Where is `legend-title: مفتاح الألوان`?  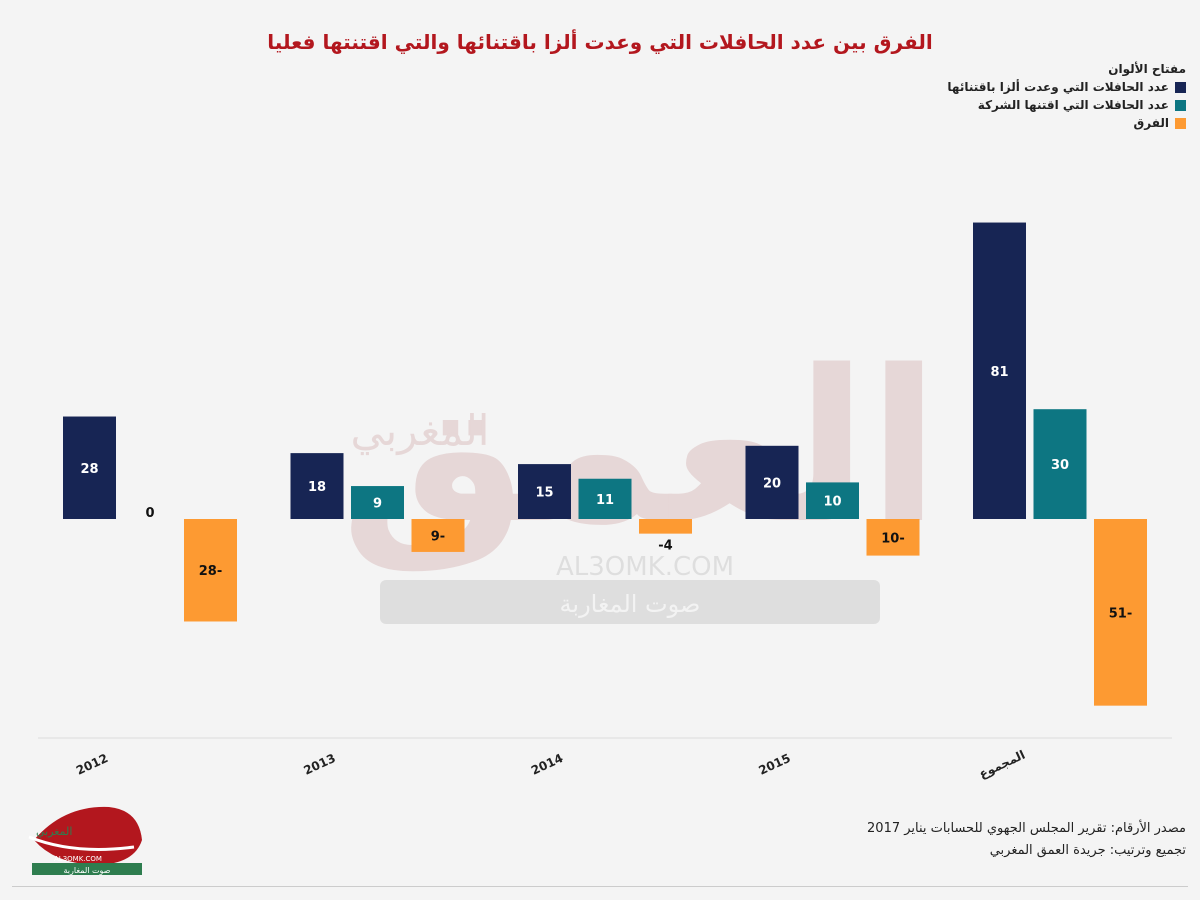
legend-title: مفتاح الألوان is located at coordinates (1147, 69).